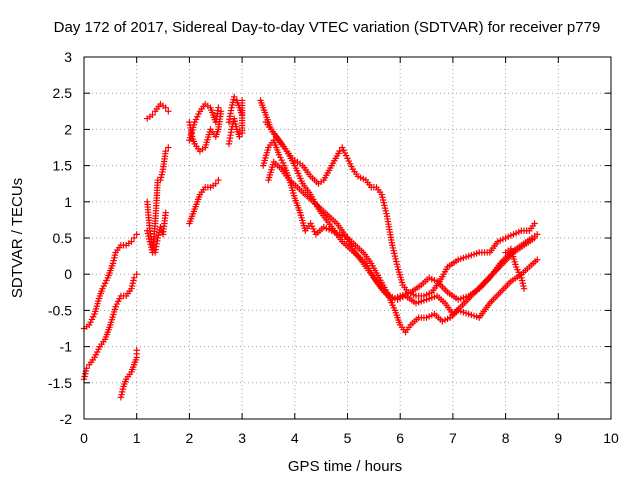 The image size is (640, 480). I want to click on y-tick-label: 1.5, so click(63, 166).